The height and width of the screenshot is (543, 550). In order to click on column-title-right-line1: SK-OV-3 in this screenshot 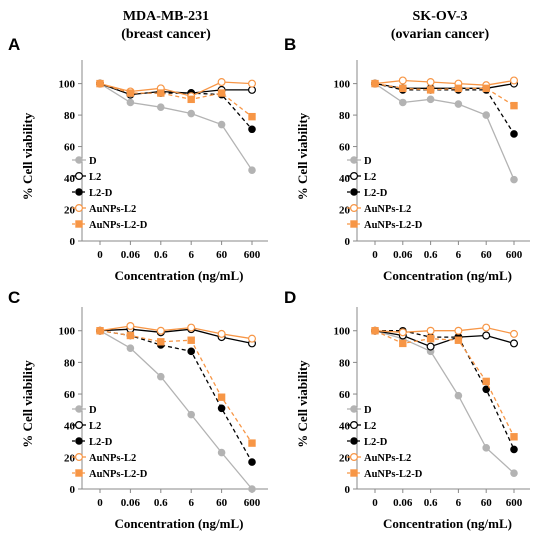, I will do `click(440, 16)`.